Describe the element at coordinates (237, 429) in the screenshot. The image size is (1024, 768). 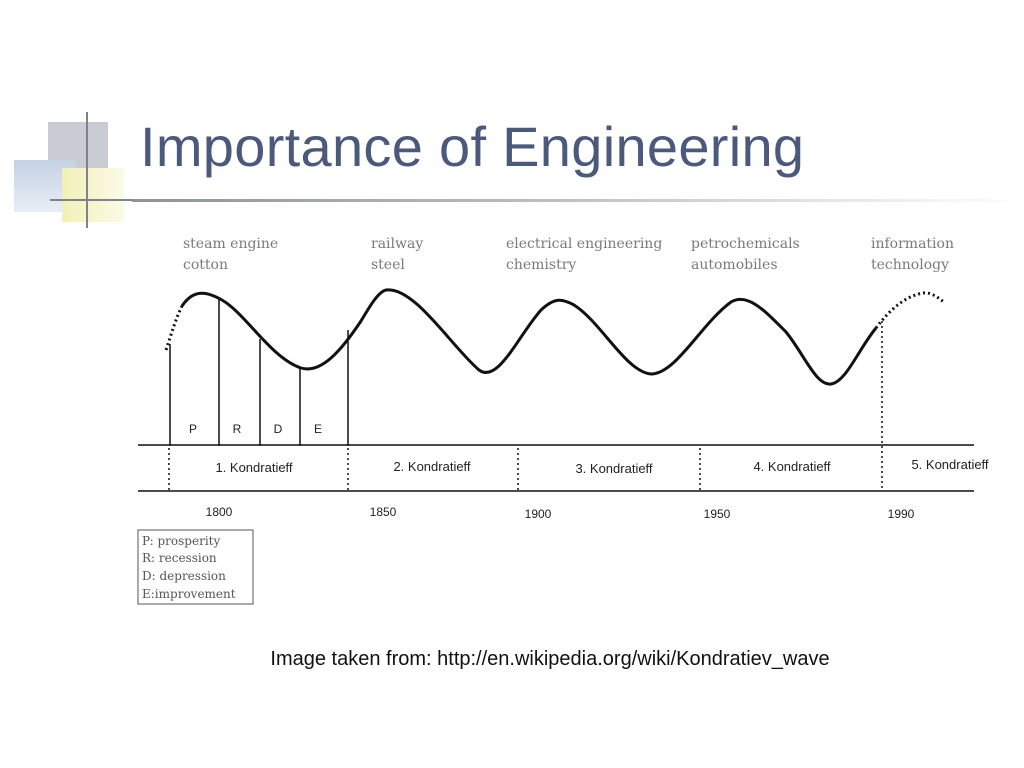
I see `phase-r: R` at that location.